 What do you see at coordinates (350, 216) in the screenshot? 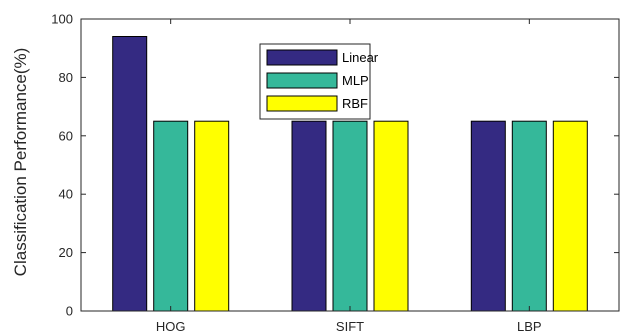
I see `bar-sift-mlp` at bounding box center [350, 216].